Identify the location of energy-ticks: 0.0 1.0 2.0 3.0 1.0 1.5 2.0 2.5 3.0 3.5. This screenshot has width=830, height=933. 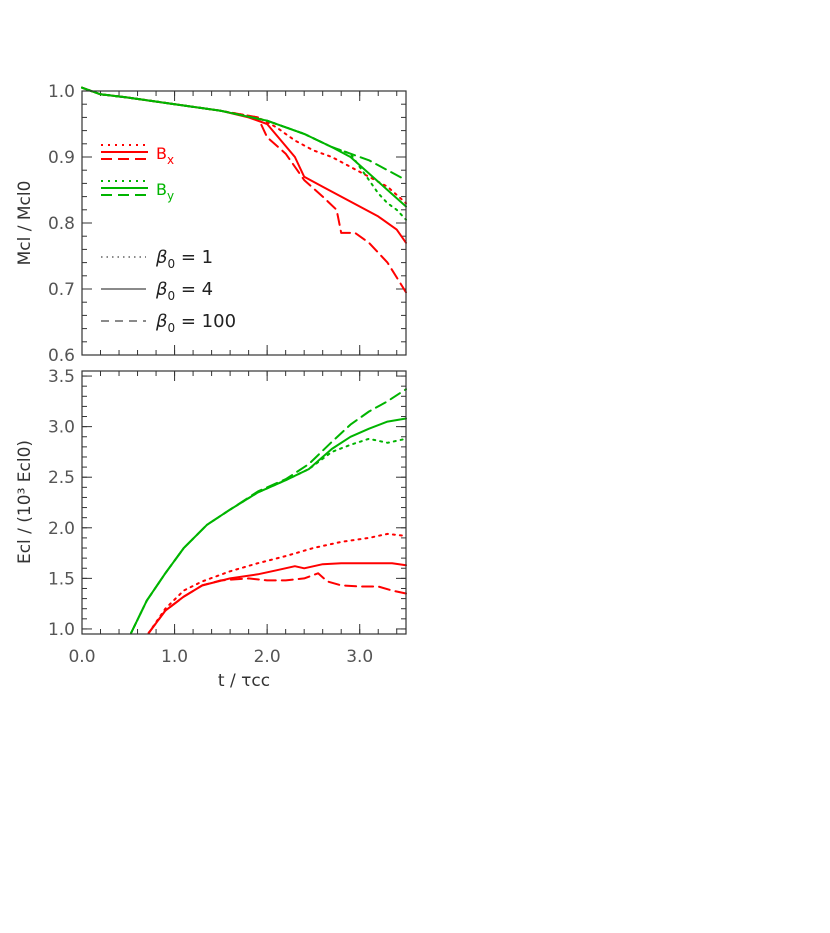
(227, 517).